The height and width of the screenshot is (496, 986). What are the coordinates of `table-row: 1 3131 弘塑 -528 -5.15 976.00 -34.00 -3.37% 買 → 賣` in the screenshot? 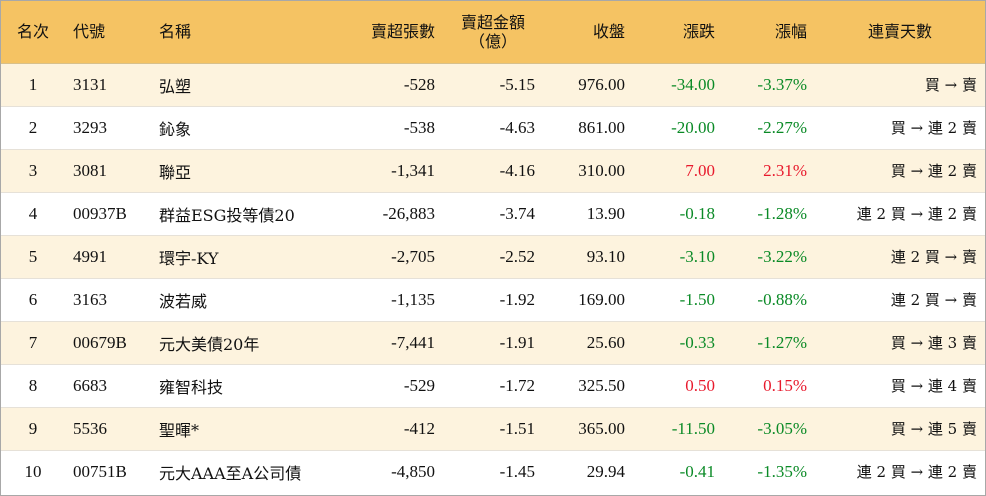 It's located at (493, 85).